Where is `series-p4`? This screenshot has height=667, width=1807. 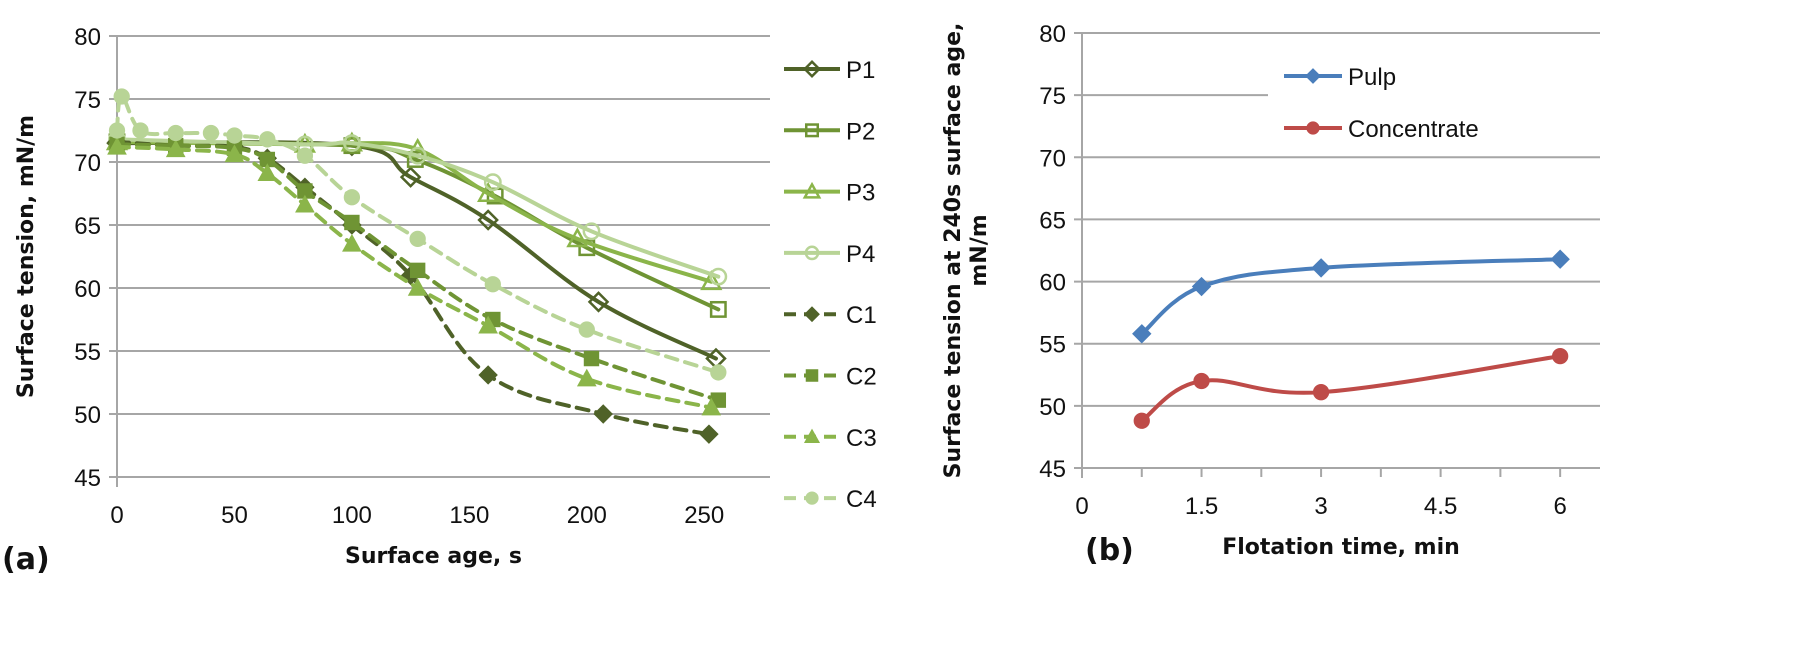 series-p4 is located at coordinates (418, 208).